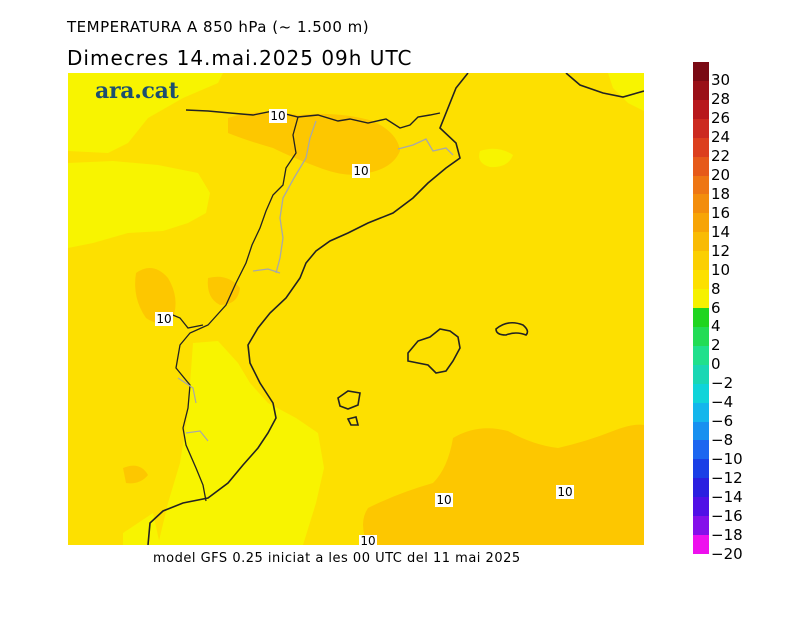  Describe the element at coordinates (716, 345) in the screenshot. I see `colorbar-label: 2` at that location.